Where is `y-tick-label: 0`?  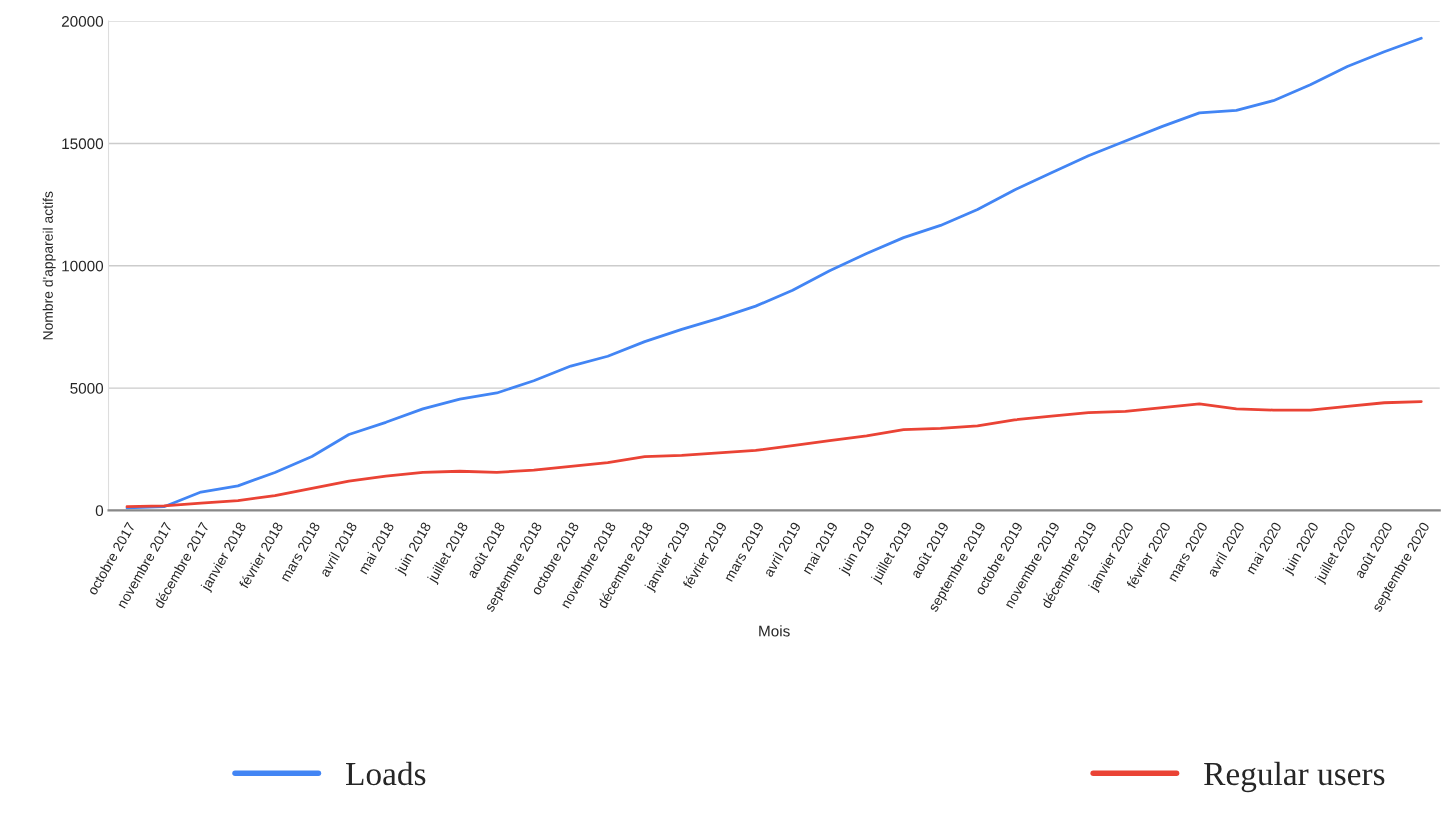 y-tick-label: 0 is located at coordinates (99, 511).